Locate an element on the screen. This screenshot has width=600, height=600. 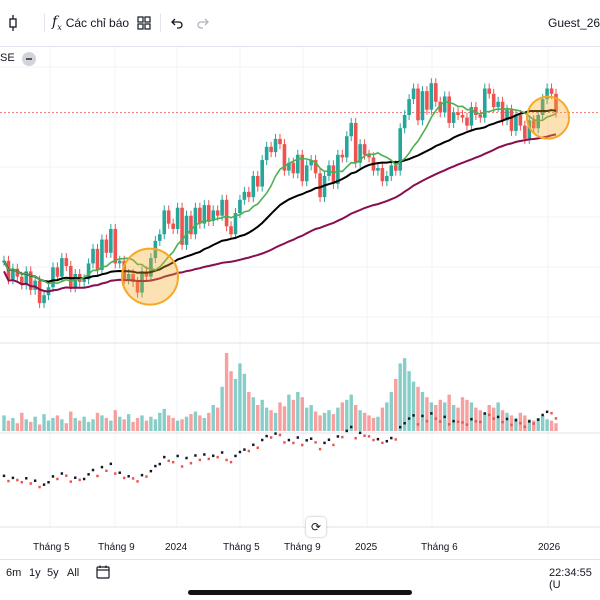
user-name: Guest_269 is located at coordinates (574, 23).